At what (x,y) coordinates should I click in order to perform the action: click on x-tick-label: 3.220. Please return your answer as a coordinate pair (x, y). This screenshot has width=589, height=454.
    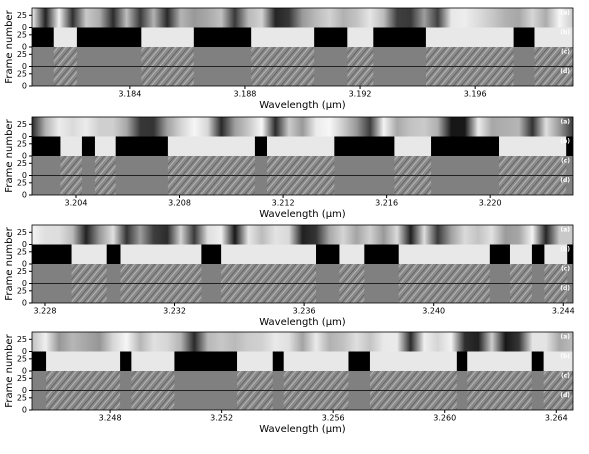
    Looking at the image, I should click on (490, 203).